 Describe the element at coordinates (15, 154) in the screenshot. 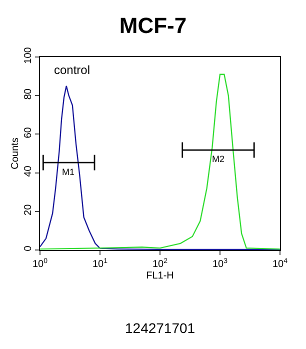

I see `y-axis-title: Counts` at that location.